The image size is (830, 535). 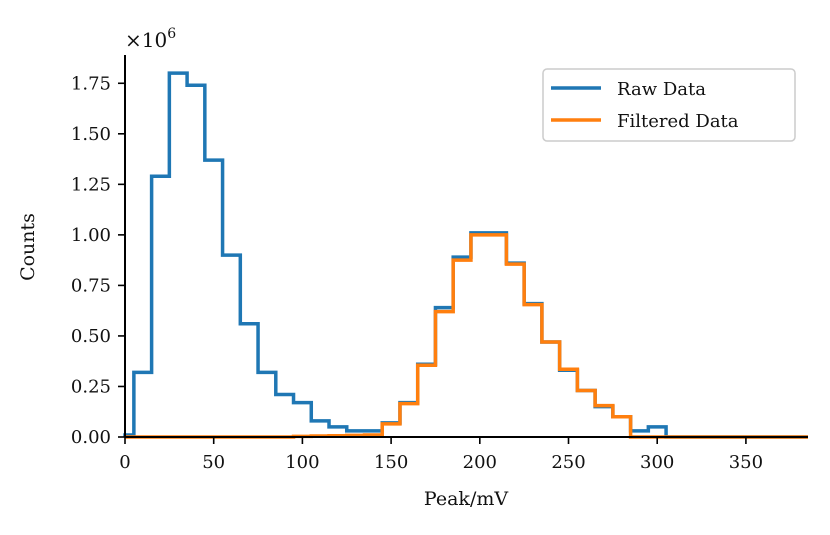 I want to click on y-tick-label: 1.00, so click(x=91, y=235).